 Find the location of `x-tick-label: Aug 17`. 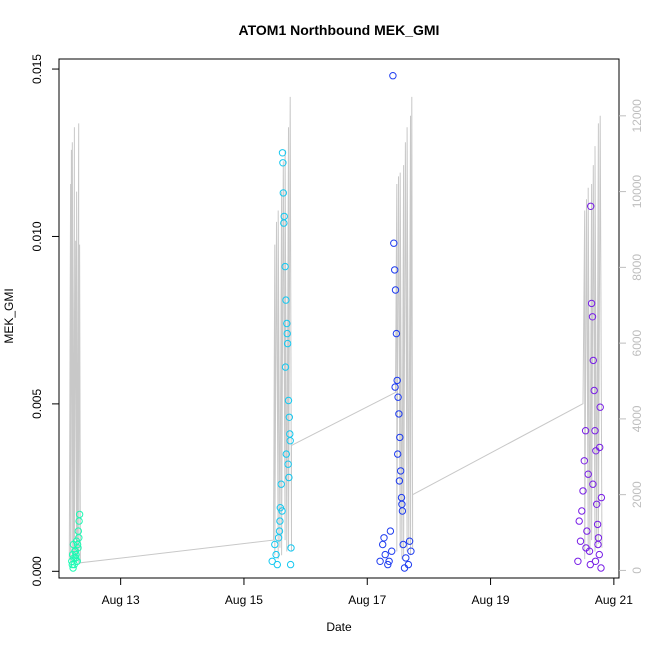

x-tick-label: Aug 17 is located at coordinates (367, 600).